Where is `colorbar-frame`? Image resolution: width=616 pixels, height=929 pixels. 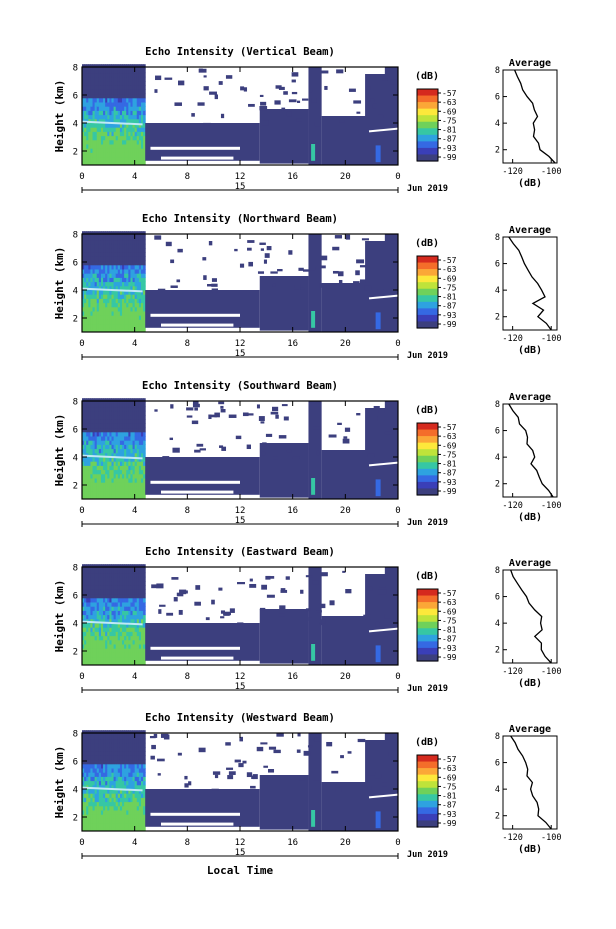
colorbar-frame is located at coordinates (427, 791).